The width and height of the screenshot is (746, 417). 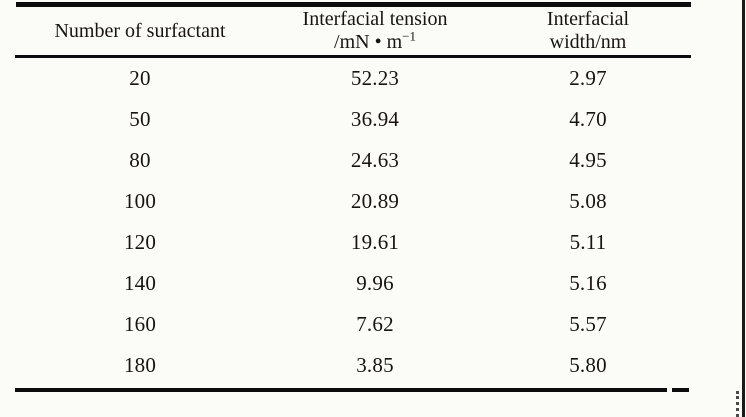 What do you see at coordinates (588, 365) in the screenshot?
I see `cell-width: 5.80` at bounding box center [588, 365].